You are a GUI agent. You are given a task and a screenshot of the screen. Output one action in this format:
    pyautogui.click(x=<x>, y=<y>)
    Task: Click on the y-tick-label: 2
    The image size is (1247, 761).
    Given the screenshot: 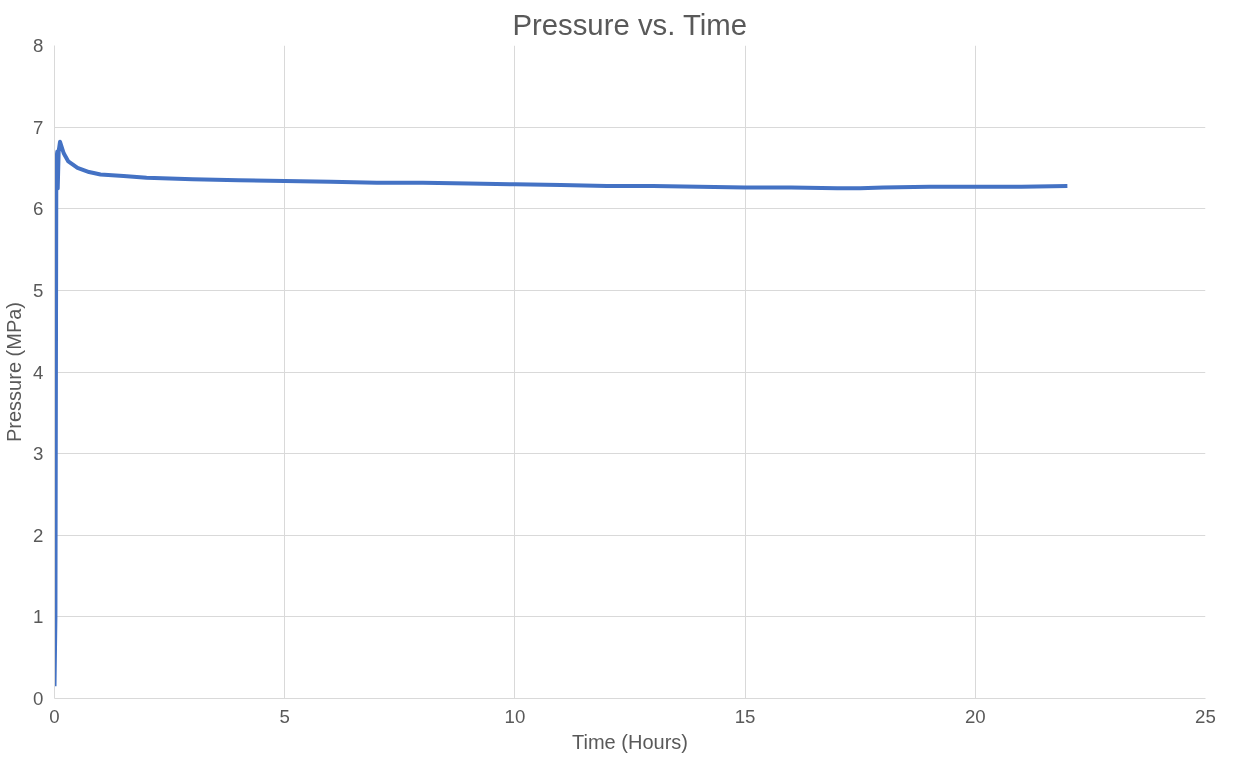 What is the action you would take?
    pyautogui.click(x=38, y=535)
    